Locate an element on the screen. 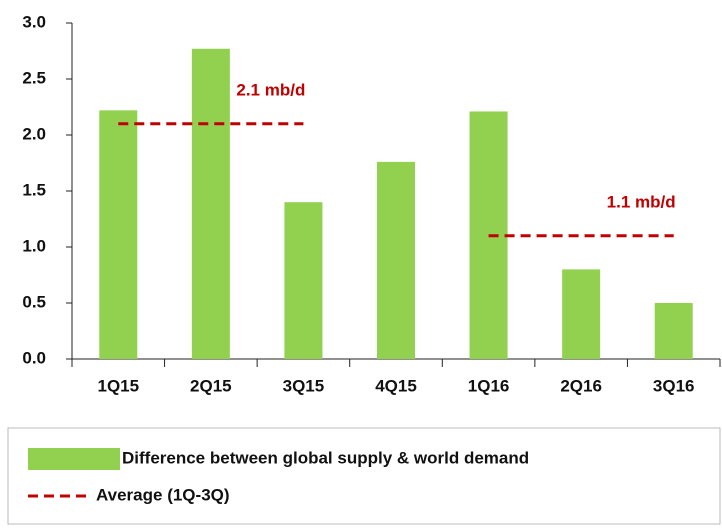 This screenshot has height=531, width=722. y-tick-label: 2.0 is located at coordinates (34, 133).